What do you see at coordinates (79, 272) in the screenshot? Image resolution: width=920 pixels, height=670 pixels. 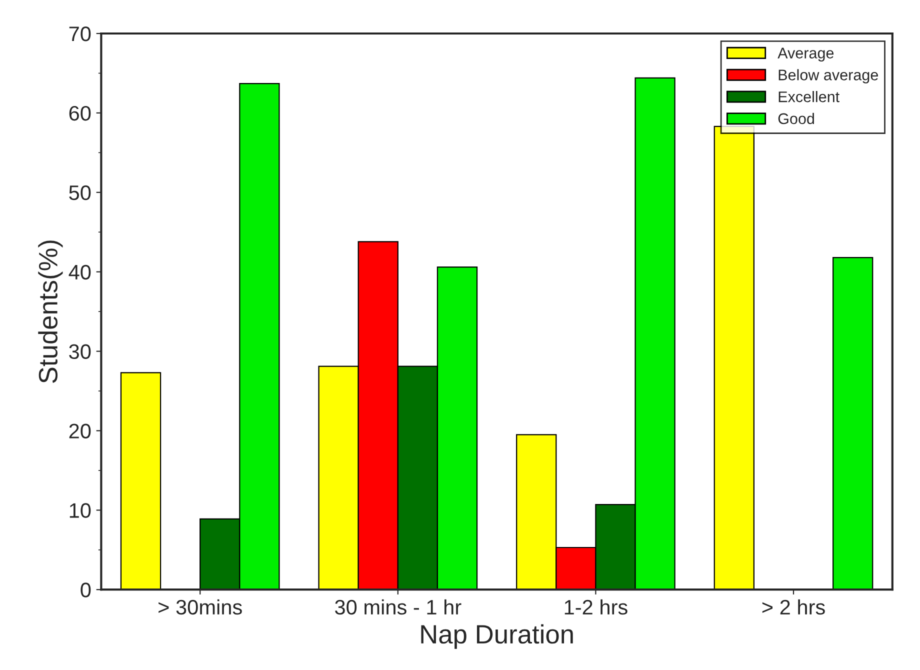 I see `y-tick-label: 40` at bounding box center [79, 272].